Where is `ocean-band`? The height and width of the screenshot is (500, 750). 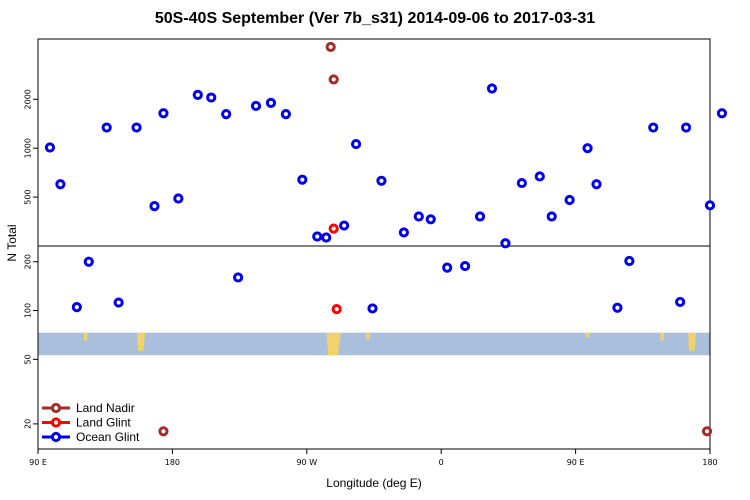
ocean-band is located at coordinates (374, 344).